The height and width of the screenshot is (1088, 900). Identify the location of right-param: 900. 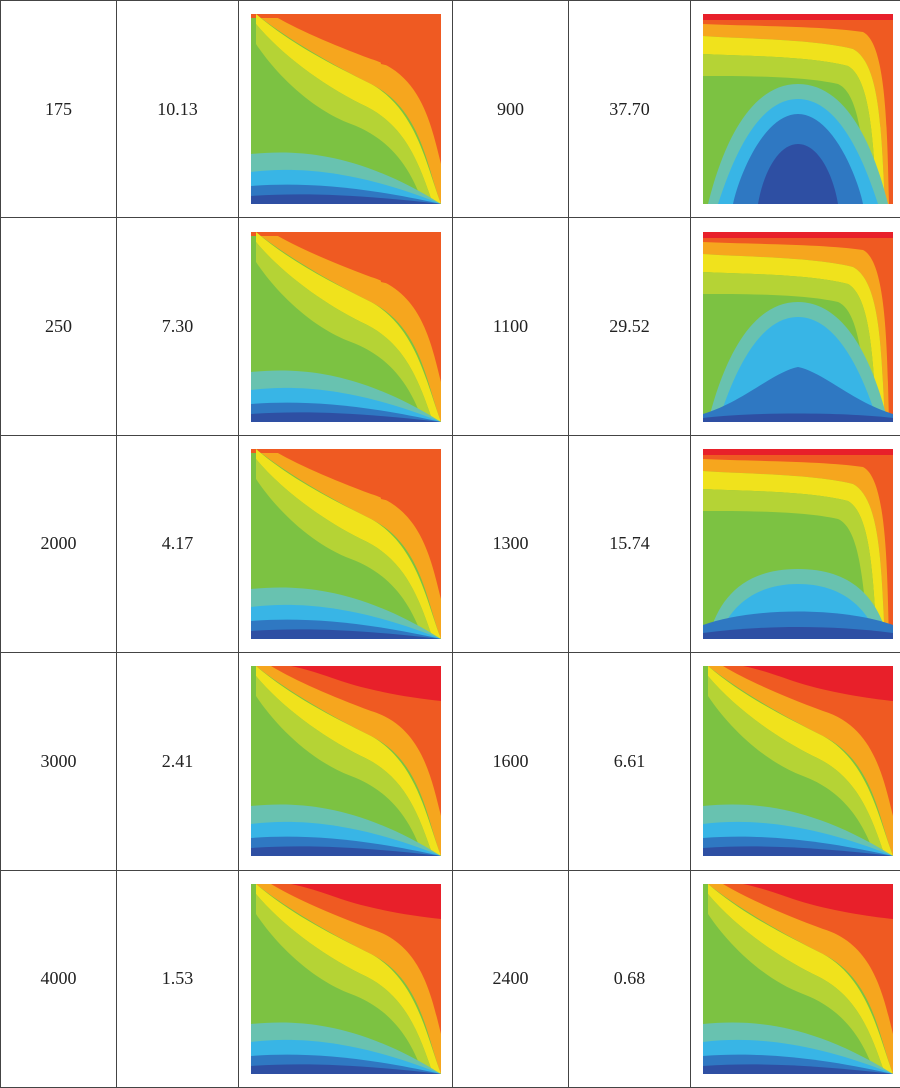
(510, 108).